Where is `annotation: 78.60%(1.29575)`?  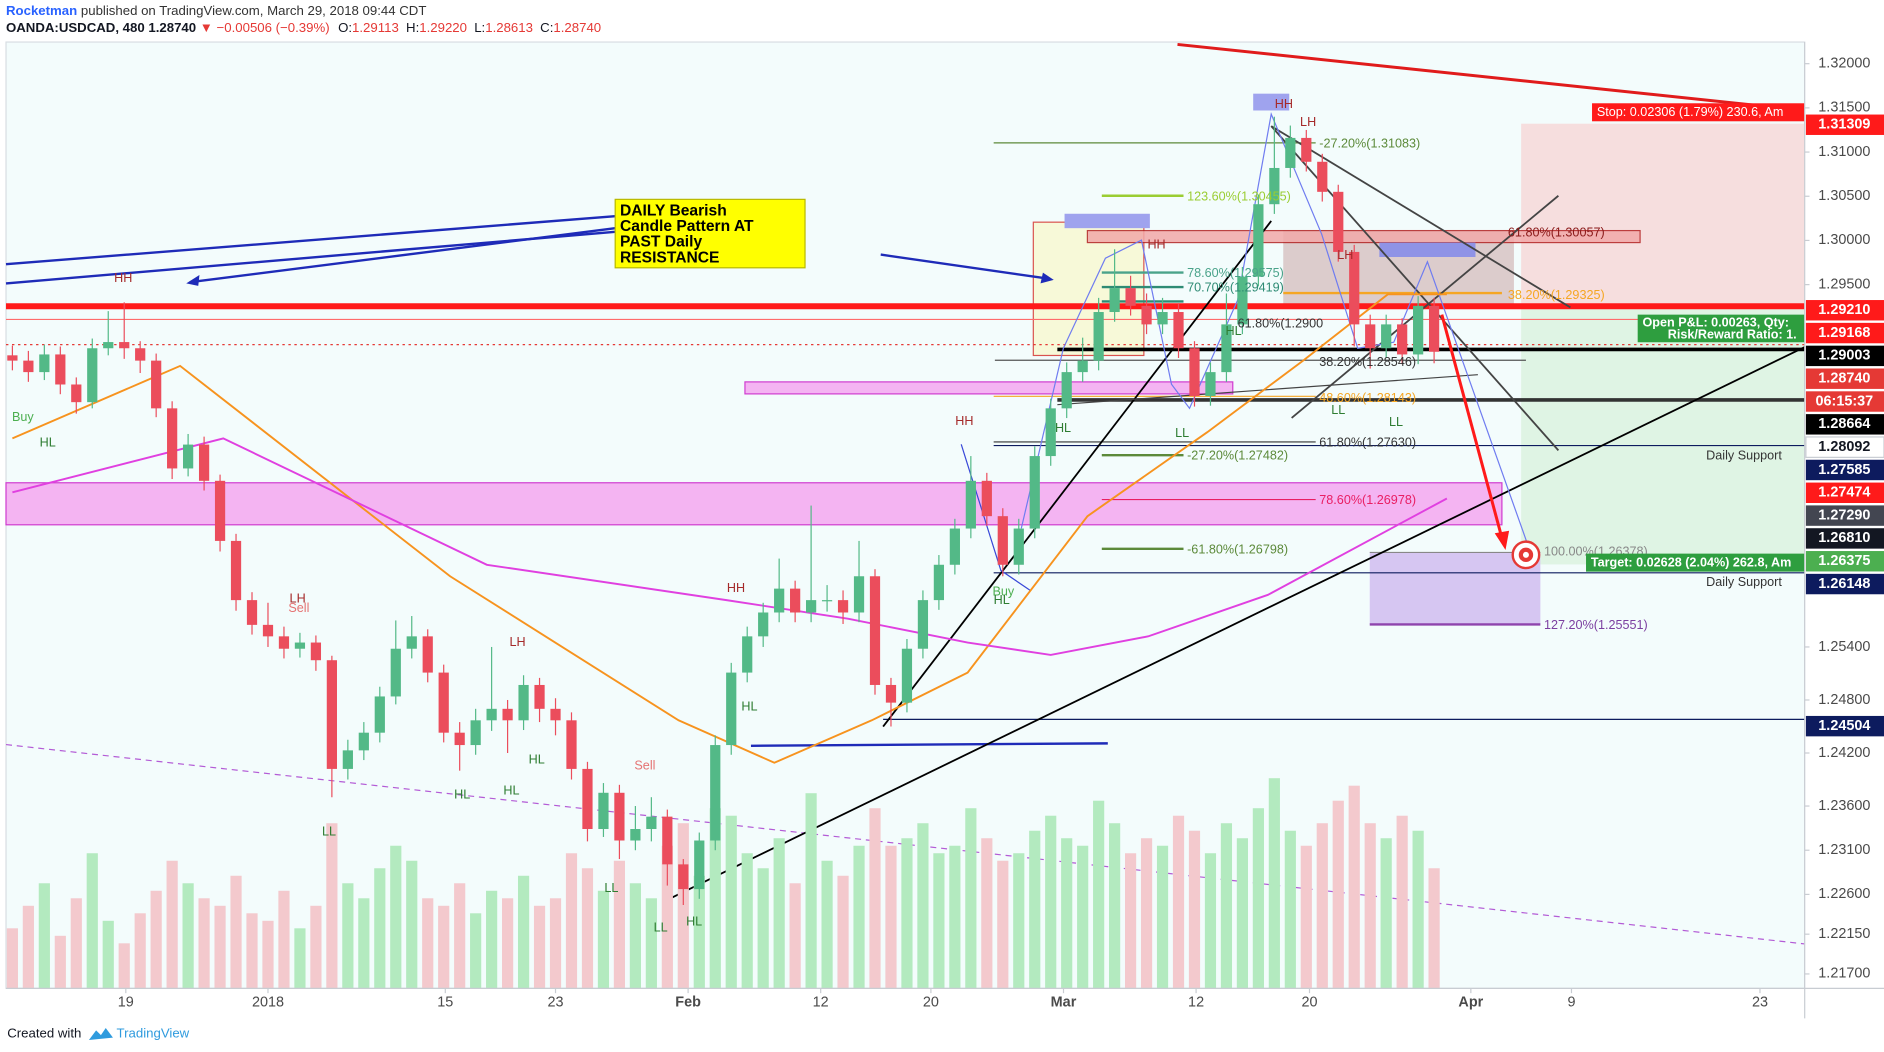
annotation: 78.60%(1.29575) is located at coordinates (1235, 273).